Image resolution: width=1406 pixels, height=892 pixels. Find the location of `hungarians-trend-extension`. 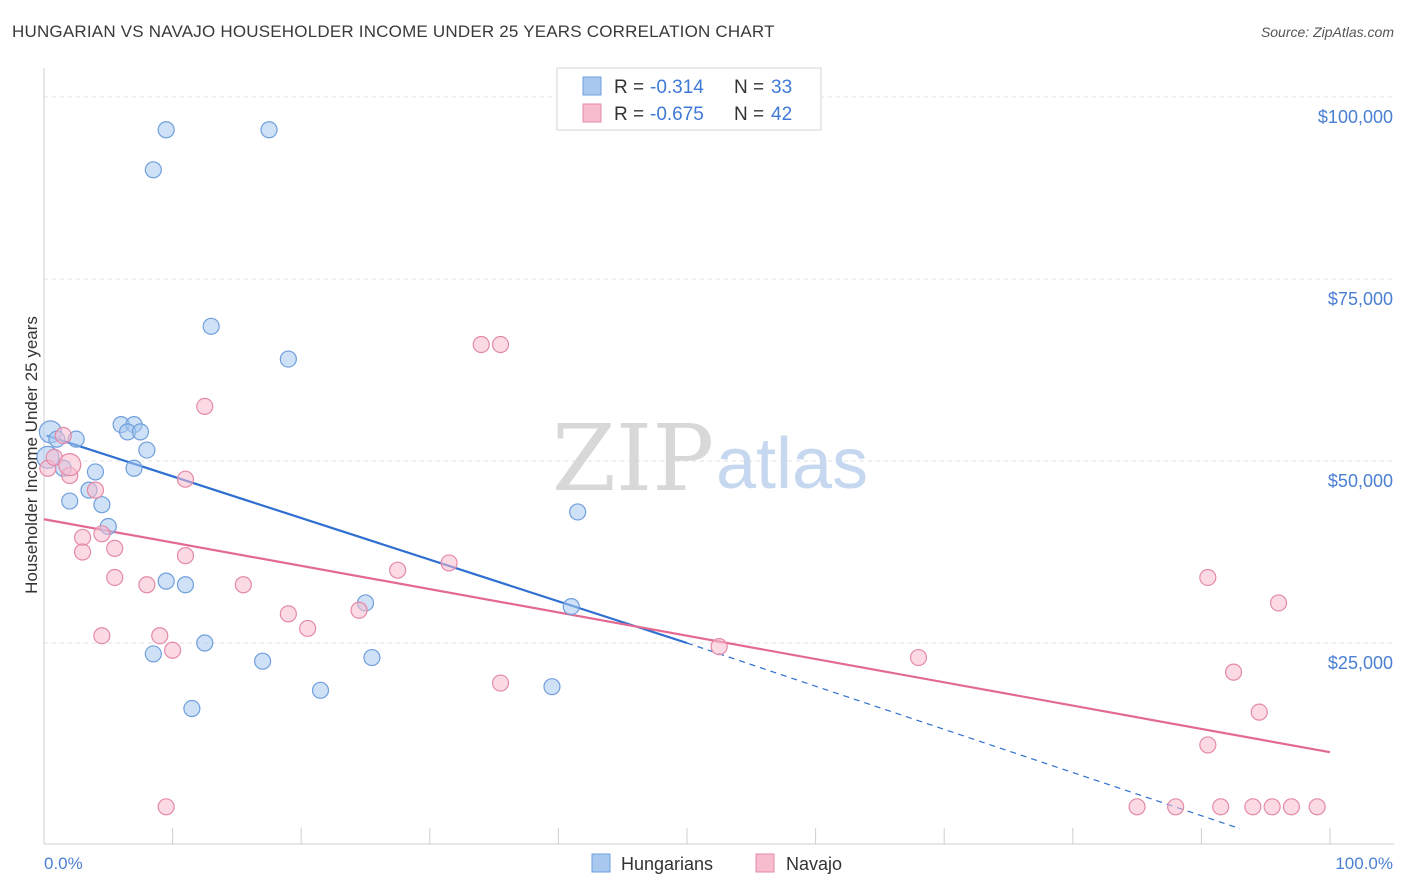

hungarians-trend-extension is located at coordinates (963, 736).